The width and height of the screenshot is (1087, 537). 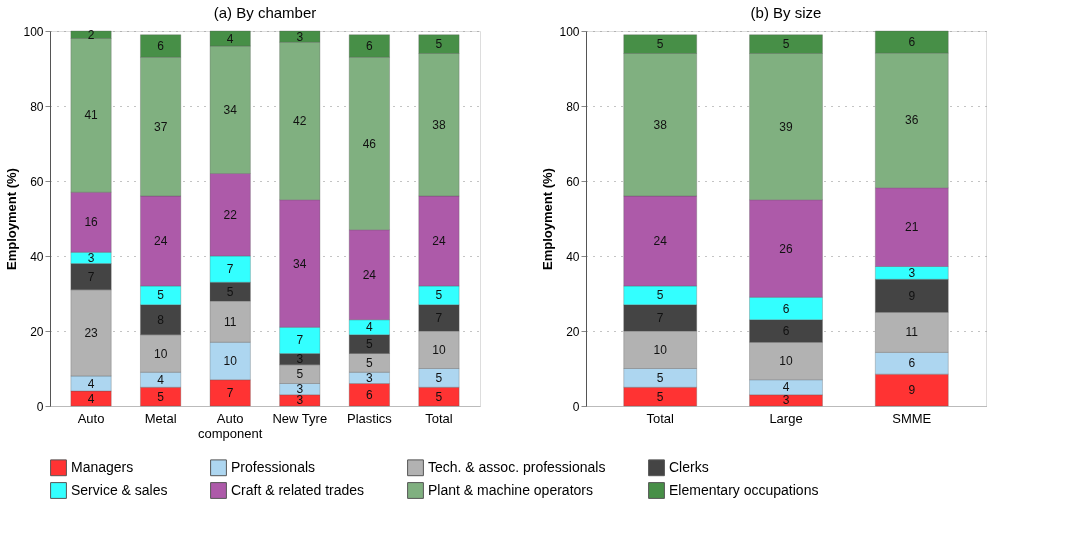 I want to click on x-tick-label: New Tyre, so click(x=300, y=418).